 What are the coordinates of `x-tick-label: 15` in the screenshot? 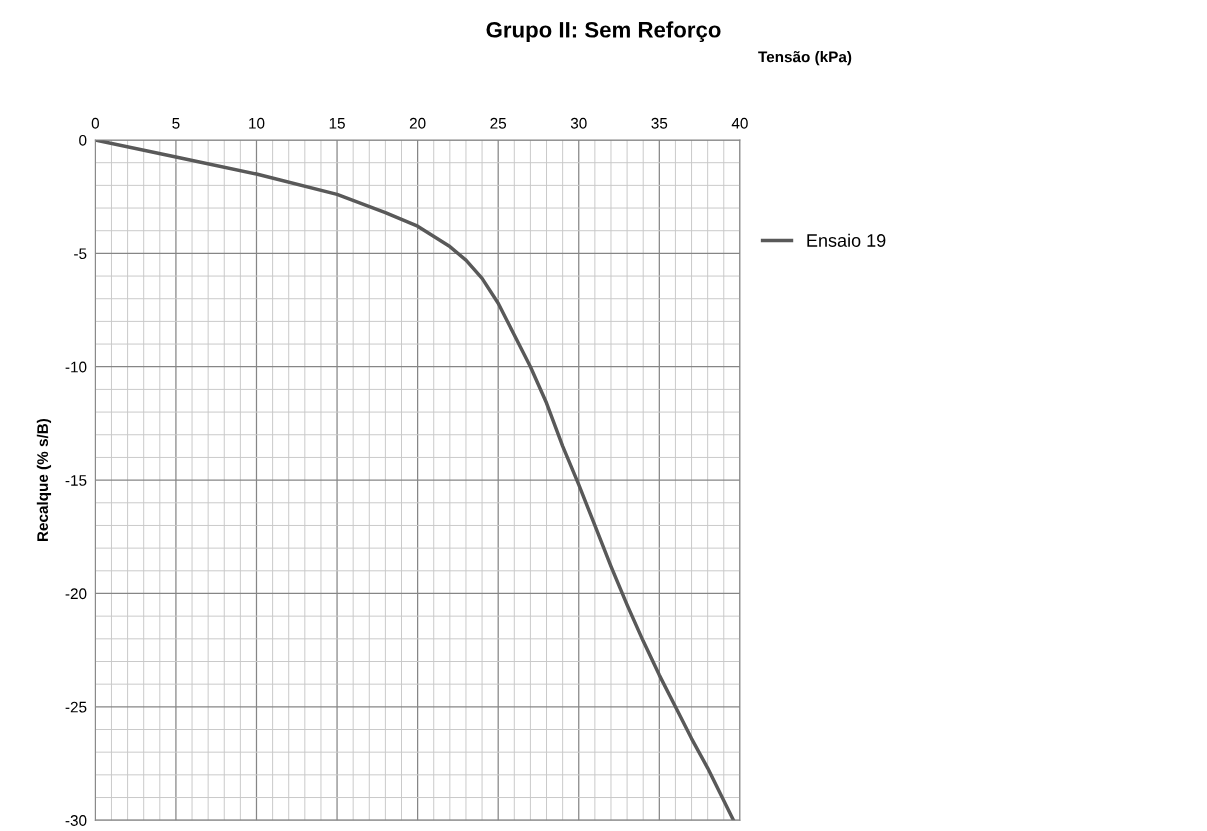 It's located at (337, 123).